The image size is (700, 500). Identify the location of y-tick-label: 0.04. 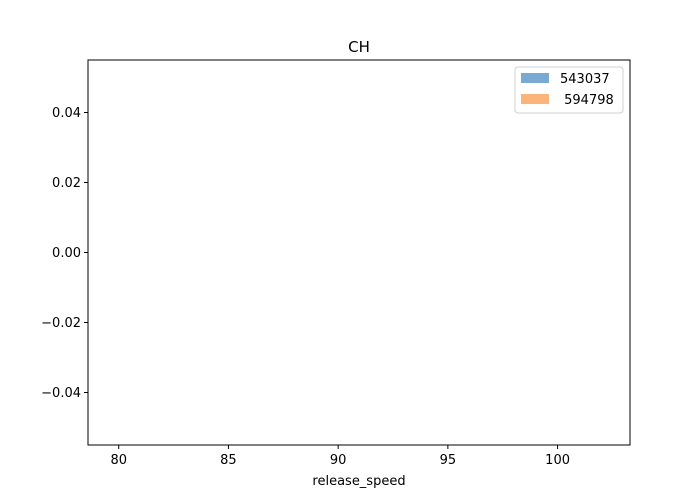
(66, 113).